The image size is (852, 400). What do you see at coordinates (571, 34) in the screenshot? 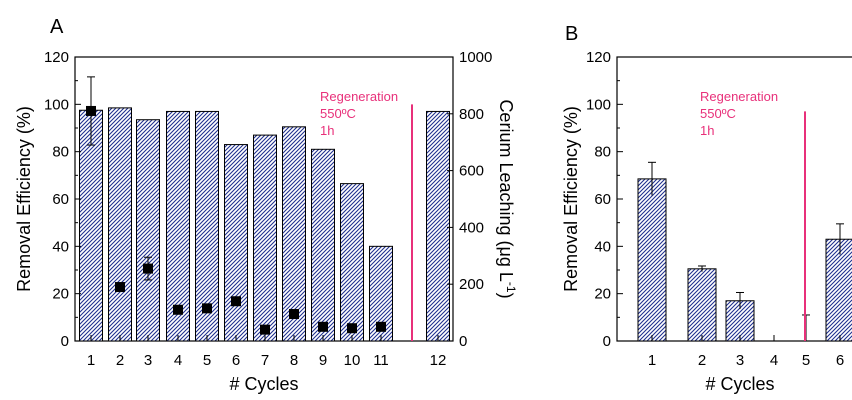
I see `panel-b-letter: B` at bounding box center [571, 34].